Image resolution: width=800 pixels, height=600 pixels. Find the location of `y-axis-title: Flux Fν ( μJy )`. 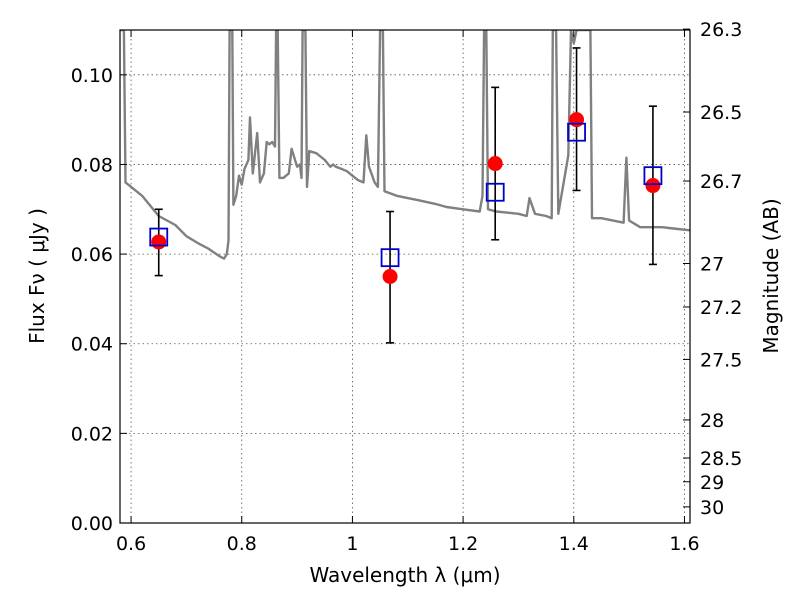

y-axis-title: Flux Fν ( μJy ) is located at coordinates (37, 276).